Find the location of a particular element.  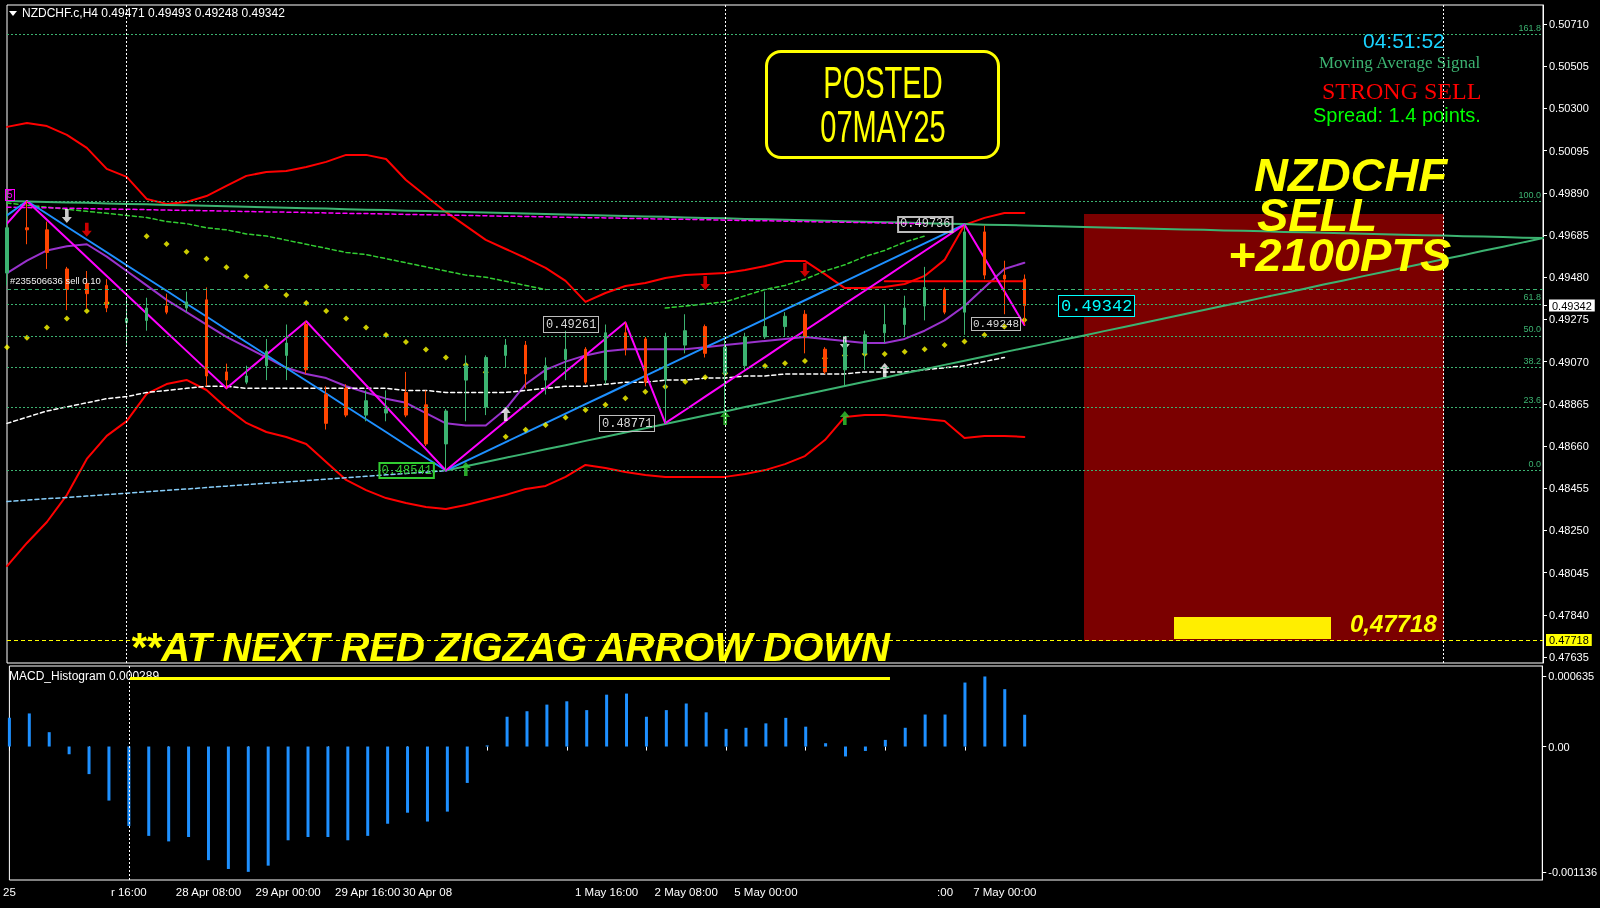

x-tick-label: 29 Apr 00:00 is located at coordinates (288, 892).